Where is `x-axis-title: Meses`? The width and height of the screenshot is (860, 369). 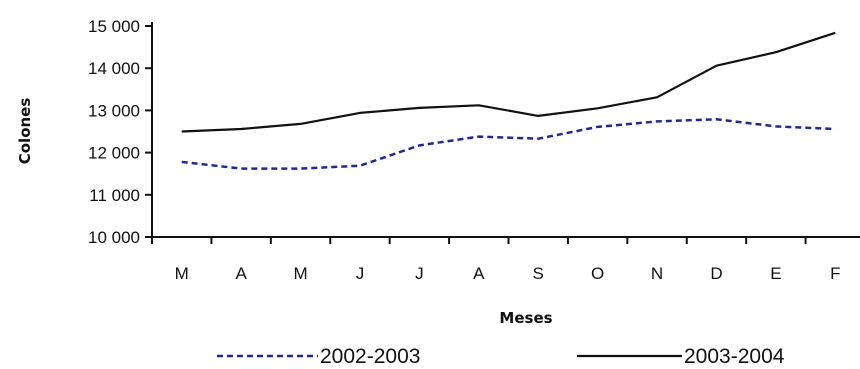
x-axis-title: Meses is located at coordinates (525, 318).